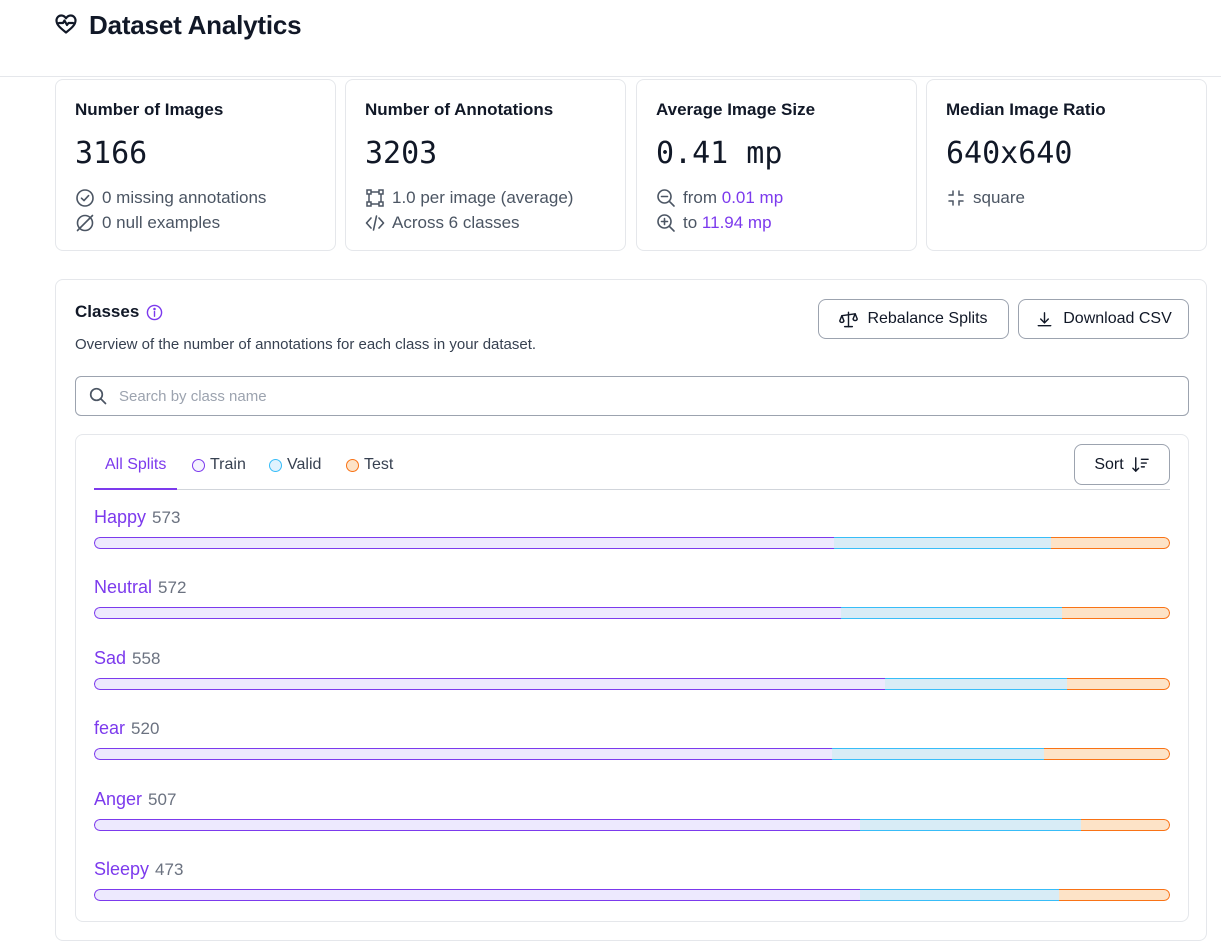  I want to click on valid-dot-icon, so click(275, 465).